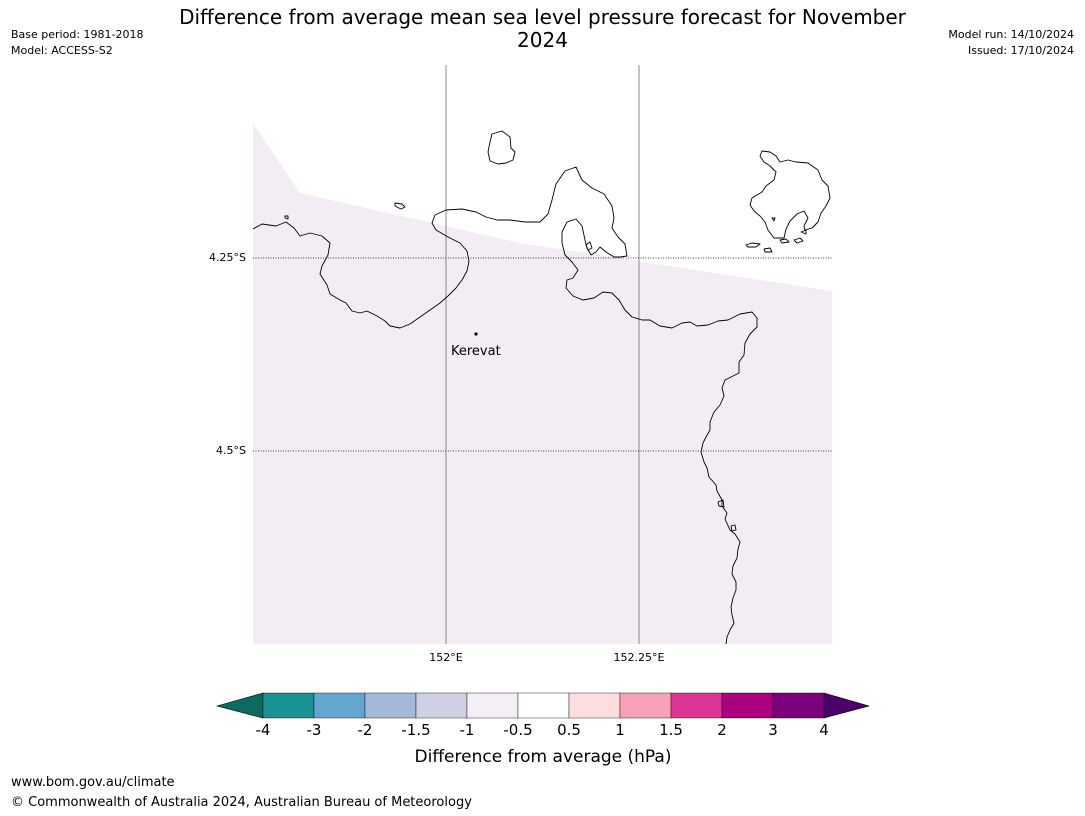 Image resolution: width=1085 pixels, height=816 pixels. I want to click on colorbar-tick-label: -4, so click(263, 730).